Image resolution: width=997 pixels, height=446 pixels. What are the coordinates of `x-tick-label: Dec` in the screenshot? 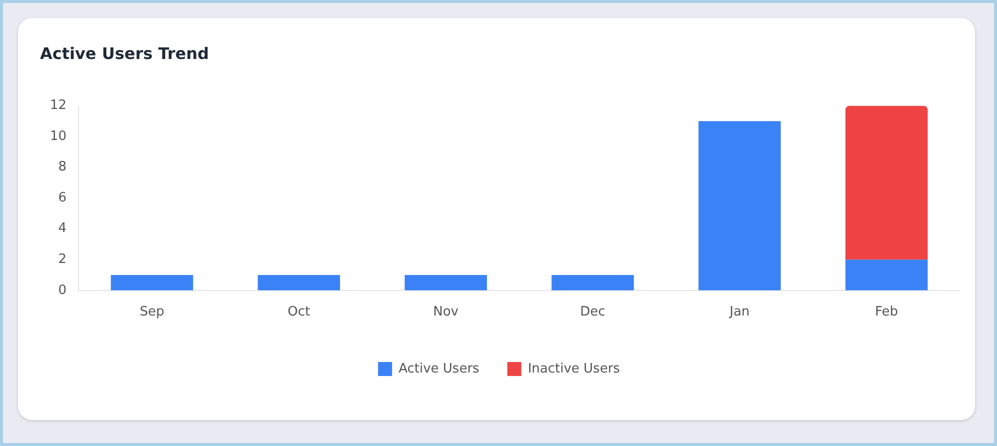 It's located at (593, 312).